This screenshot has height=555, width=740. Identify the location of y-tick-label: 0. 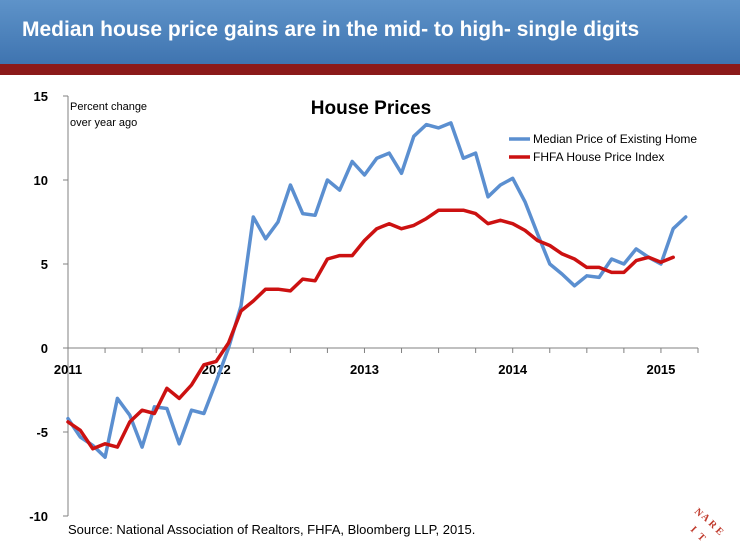
(44, 348).